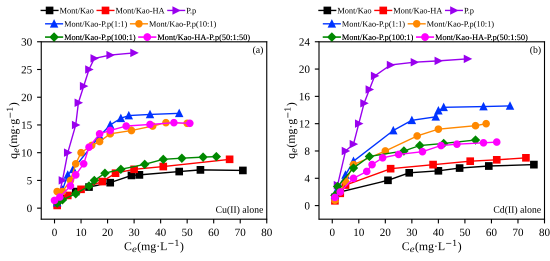 This screenshot has width=550, height=261. What do you see at coordinates (535, 51) in the screenshot?
I see `annotation: (b)` at bounding box center [535, 51].